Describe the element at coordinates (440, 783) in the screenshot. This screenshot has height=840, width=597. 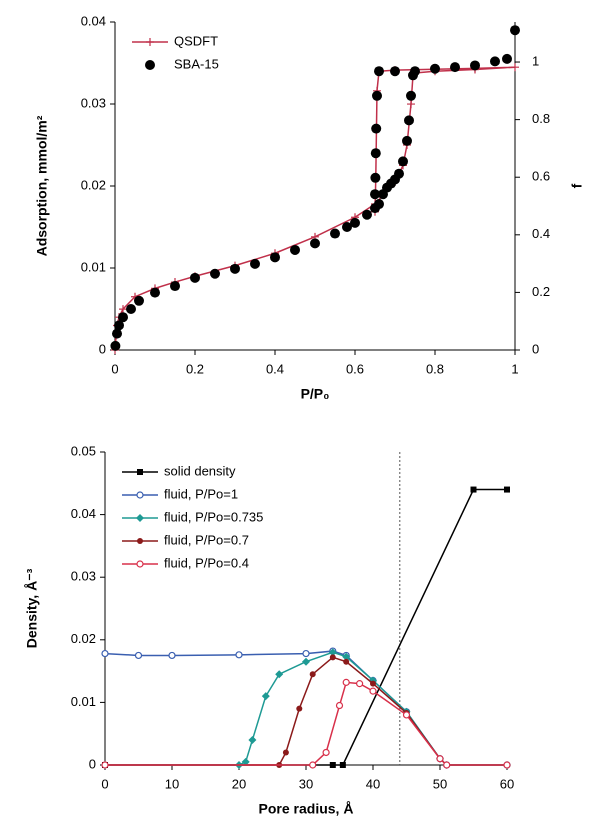
I see `x-tick-label: 50` at that location.